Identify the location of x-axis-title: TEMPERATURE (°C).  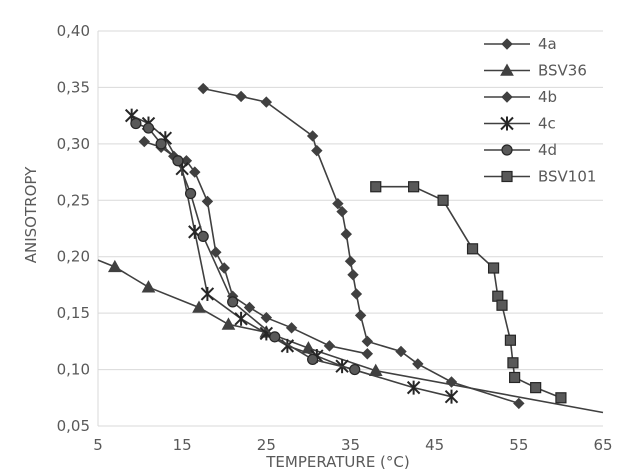
(337, 461).